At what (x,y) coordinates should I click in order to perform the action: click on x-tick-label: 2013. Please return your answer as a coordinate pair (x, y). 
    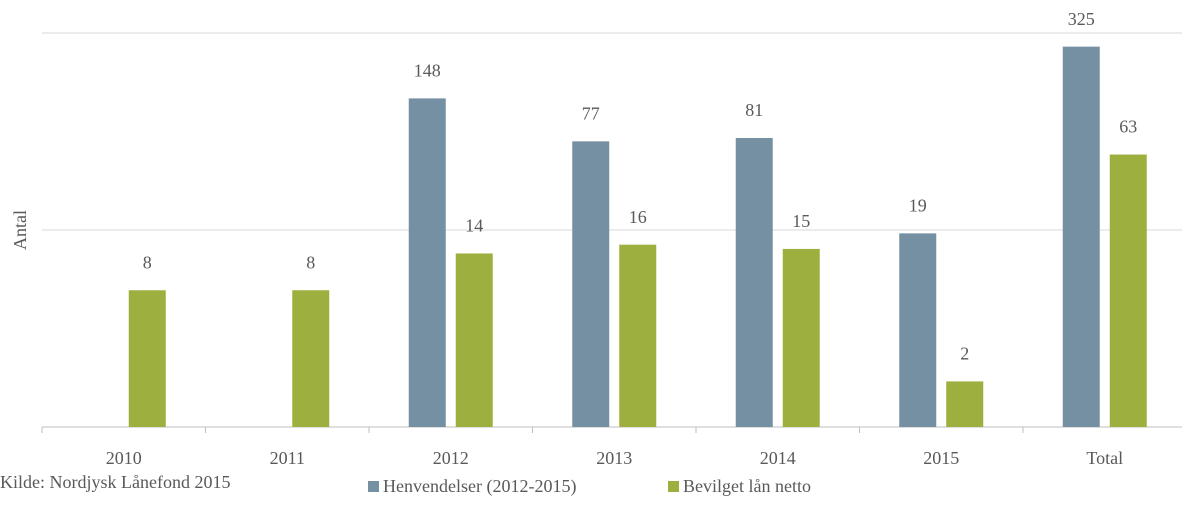
    Looking at the image, I should click on (614, 458).